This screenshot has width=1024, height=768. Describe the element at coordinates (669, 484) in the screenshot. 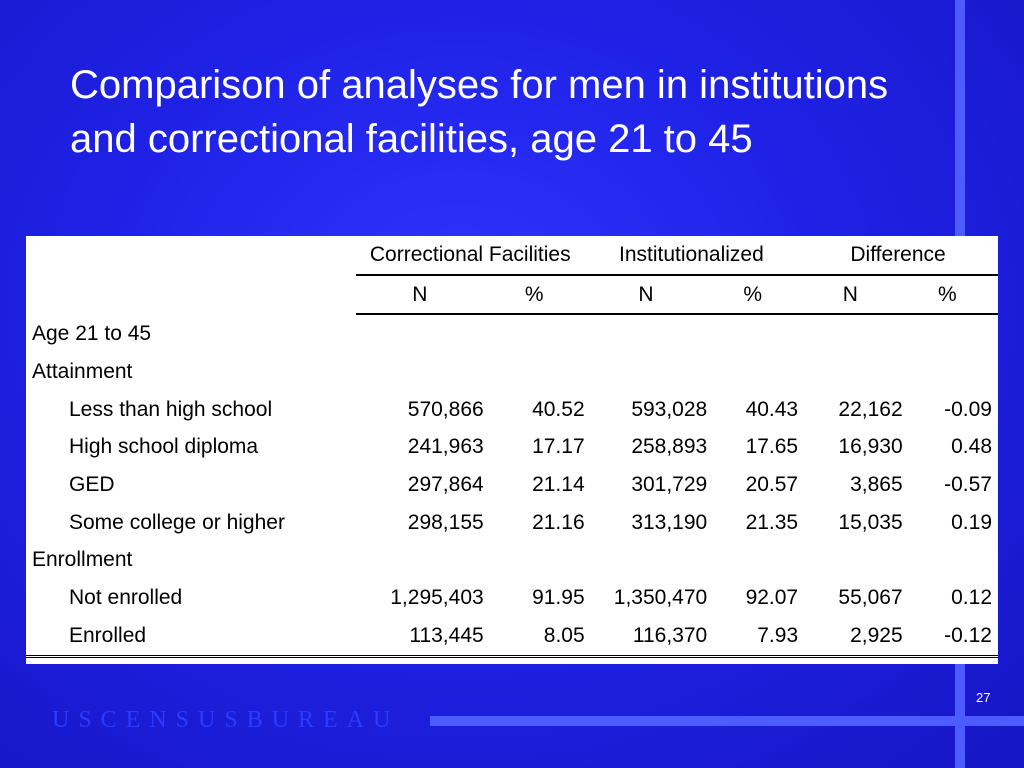

I see `cell: 301,729` at that location.